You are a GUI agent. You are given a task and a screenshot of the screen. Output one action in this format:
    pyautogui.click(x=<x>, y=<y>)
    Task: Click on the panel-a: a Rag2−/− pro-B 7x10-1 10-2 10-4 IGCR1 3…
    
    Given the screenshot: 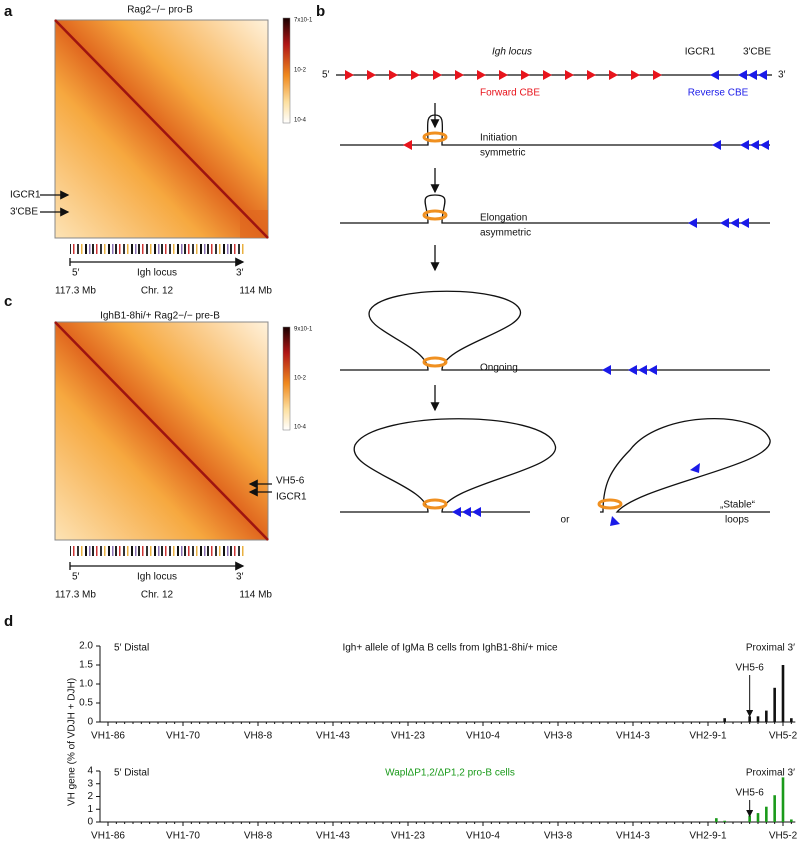 What is the action you would take?
    pyautogui.click(x=158, y=150)
    